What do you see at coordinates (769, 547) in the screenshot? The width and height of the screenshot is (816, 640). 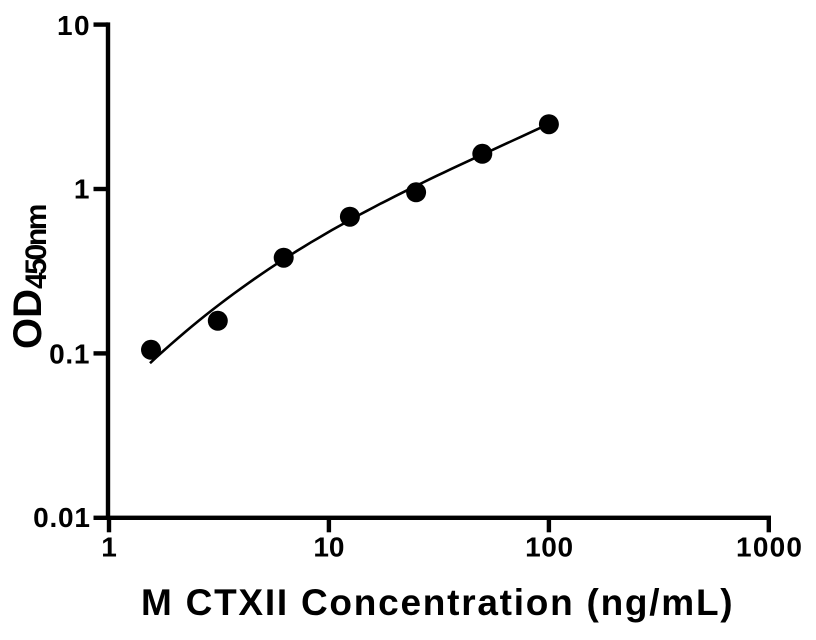 I see `svg-text: 1000` at bounding box center [769, 547].